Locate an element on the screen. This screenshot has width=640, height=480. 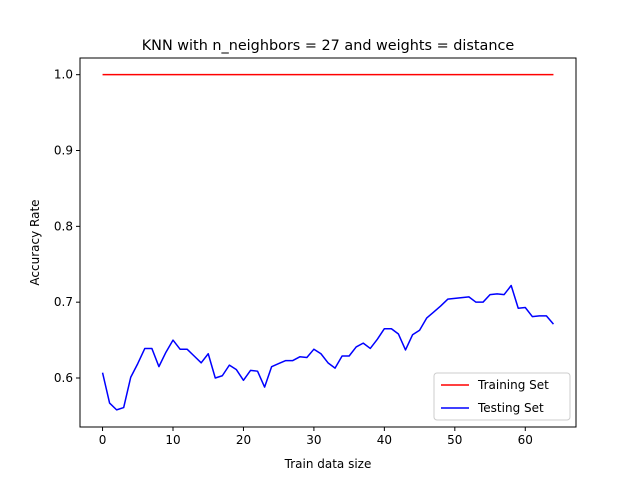
x-tick-label: 0 is located at coordinates (103, 440).